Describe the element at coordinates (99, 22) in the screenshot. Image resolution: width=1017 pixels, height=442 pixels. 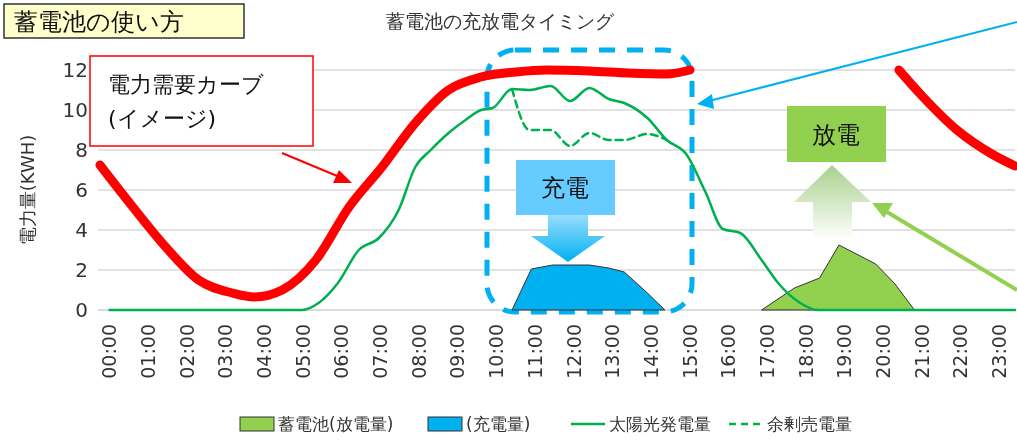
I see `text: 蓄電池の使い方` at that location.